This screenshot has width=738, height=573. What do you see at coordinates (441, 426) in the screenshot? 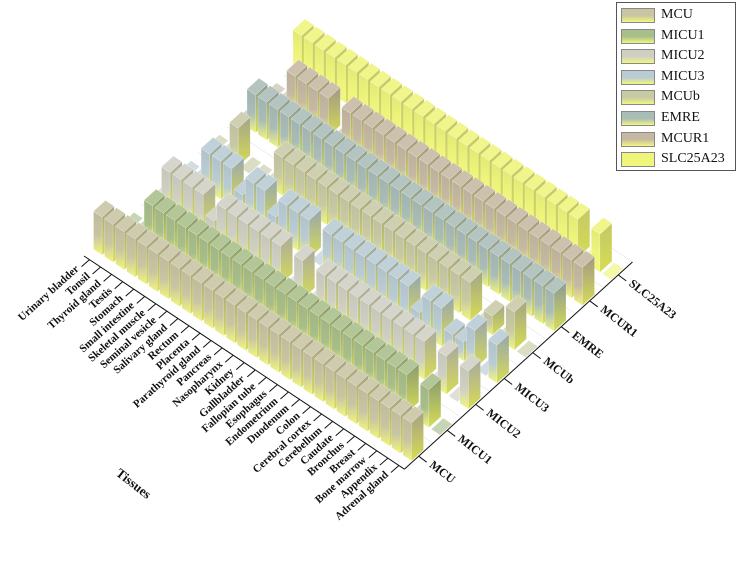
I see `bar-MICU1-adrenal-gland` at bounding box center [441, 426].